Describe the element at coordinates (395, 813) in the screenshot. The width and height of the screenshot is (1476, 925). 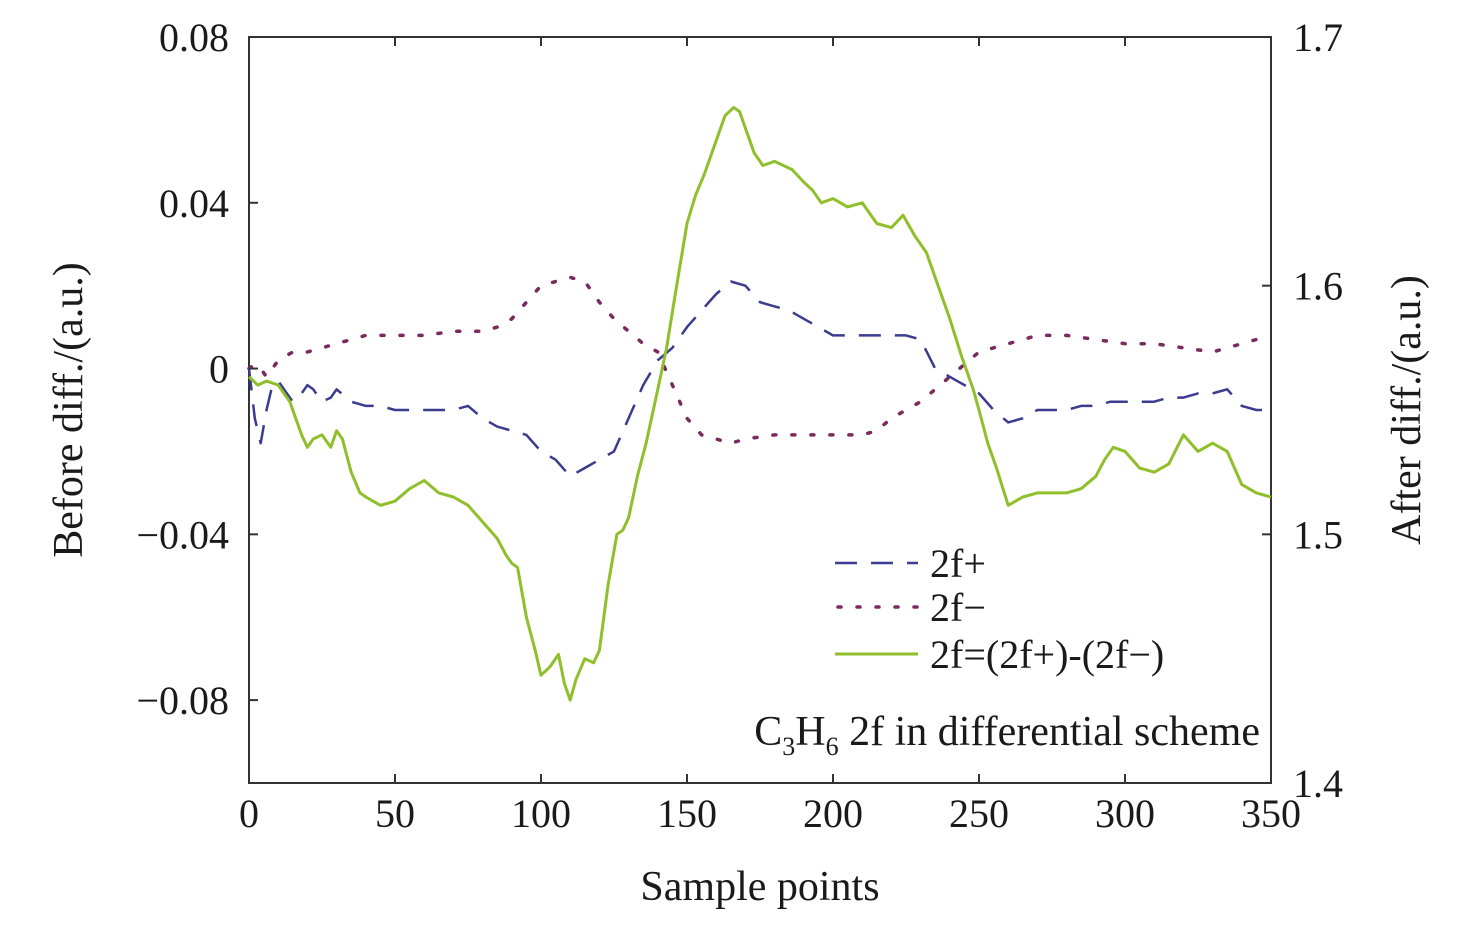
I see `x-tick-label: 50` at that location.